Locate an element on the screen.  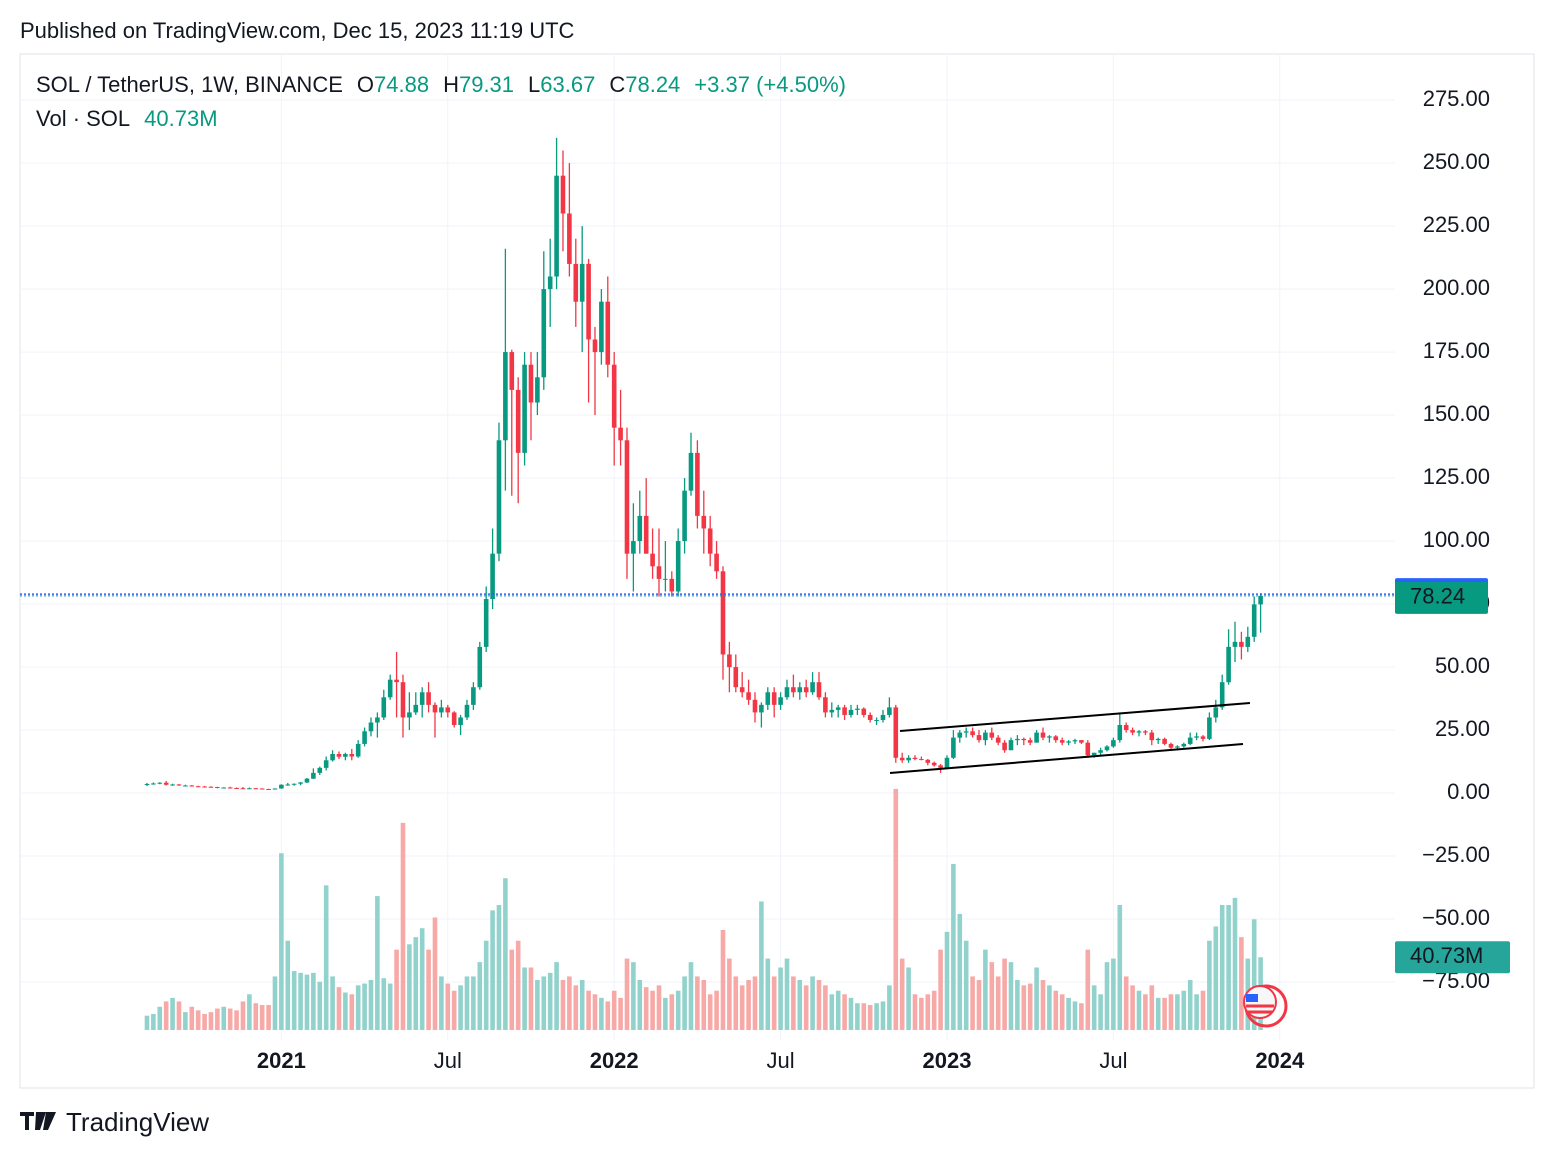
y-tick-label: 25.00 is located at coordinates (1462, 728).